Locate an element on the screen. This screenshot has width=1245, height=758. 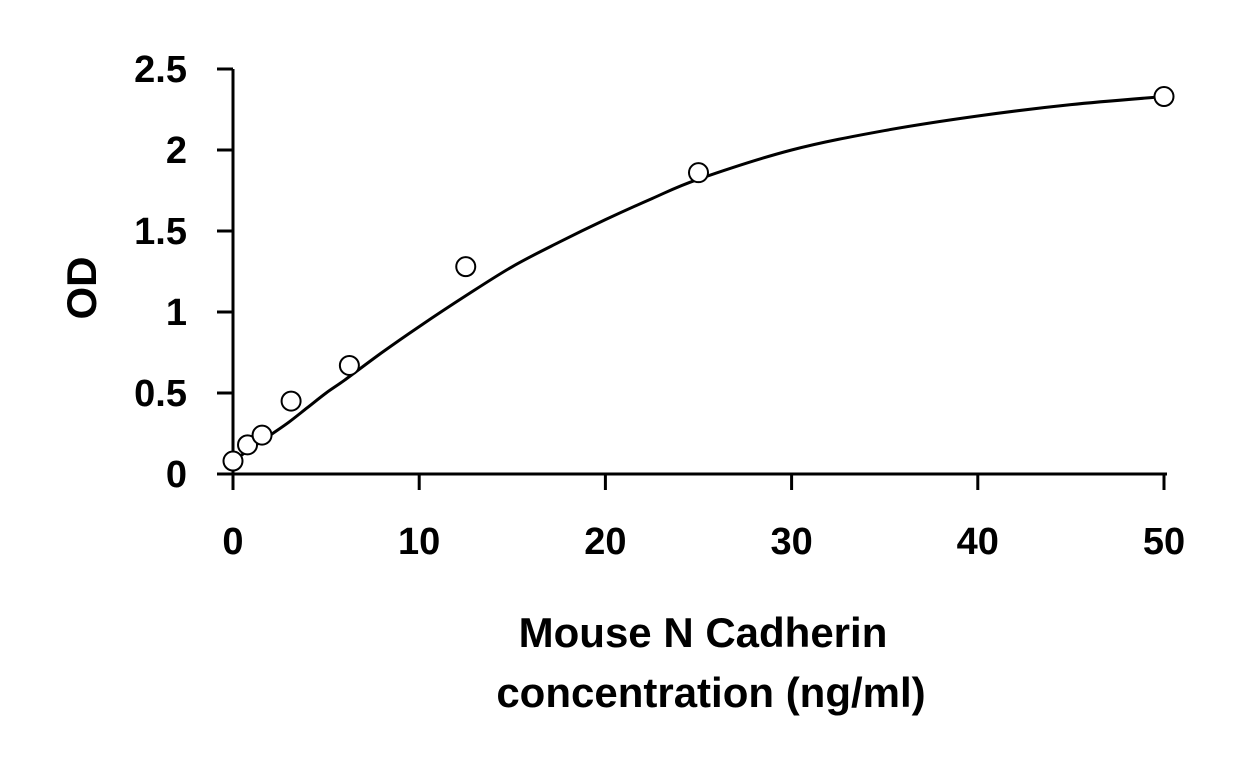
x-tick-label: 20 is located at coordinates (605, 542).